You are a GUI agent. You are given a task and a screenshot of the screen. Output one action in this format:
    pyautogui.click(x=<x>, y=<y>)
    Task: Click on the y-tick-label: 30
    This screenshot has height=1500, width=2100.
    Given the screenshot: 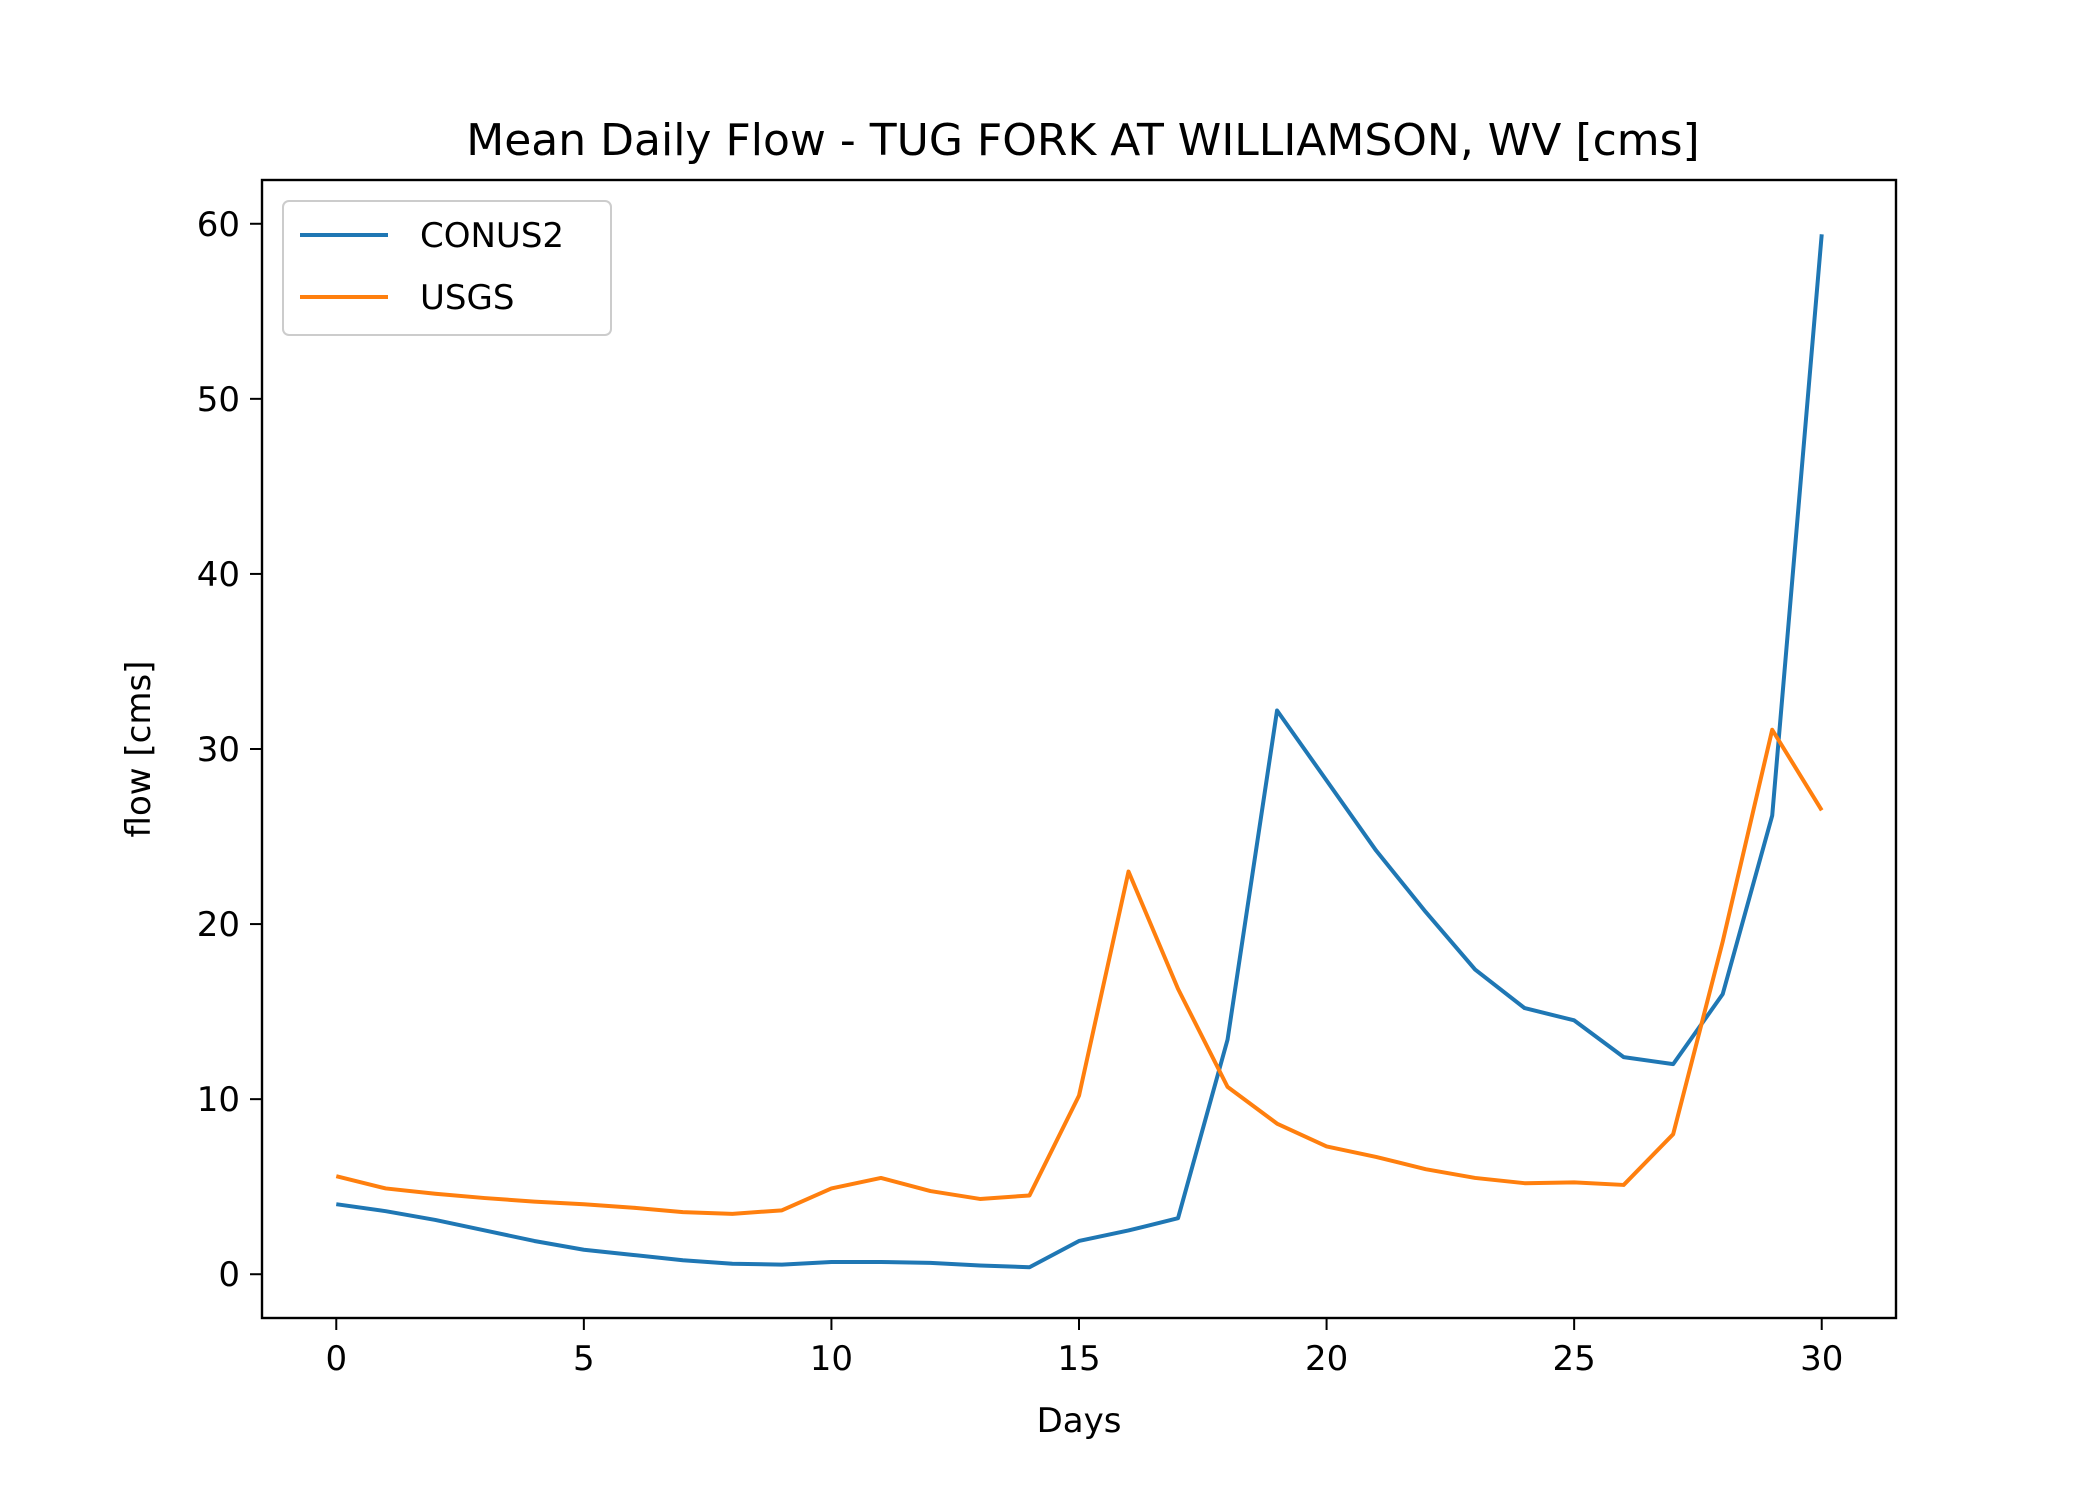 What is the action you would take?
    pyautogui.click(x=218, y=750)
    